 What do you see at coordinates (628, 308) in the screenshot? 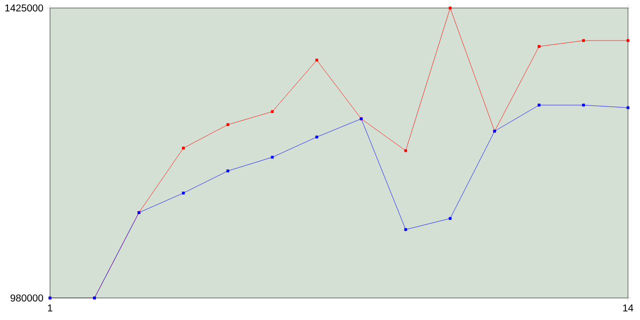
I see `x-tick-label: 14` at bounding box center [628, 308].